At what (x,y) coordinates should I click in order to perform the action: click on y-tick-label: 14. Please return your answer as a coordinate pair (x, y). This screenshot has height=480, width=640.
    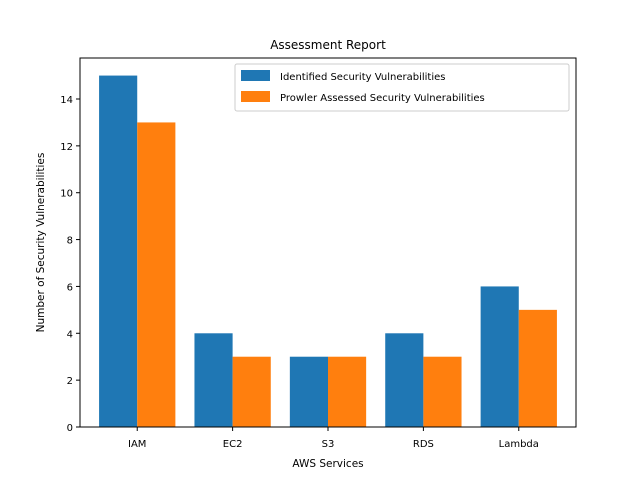
    Looking at the image, I should click on (66, 100).